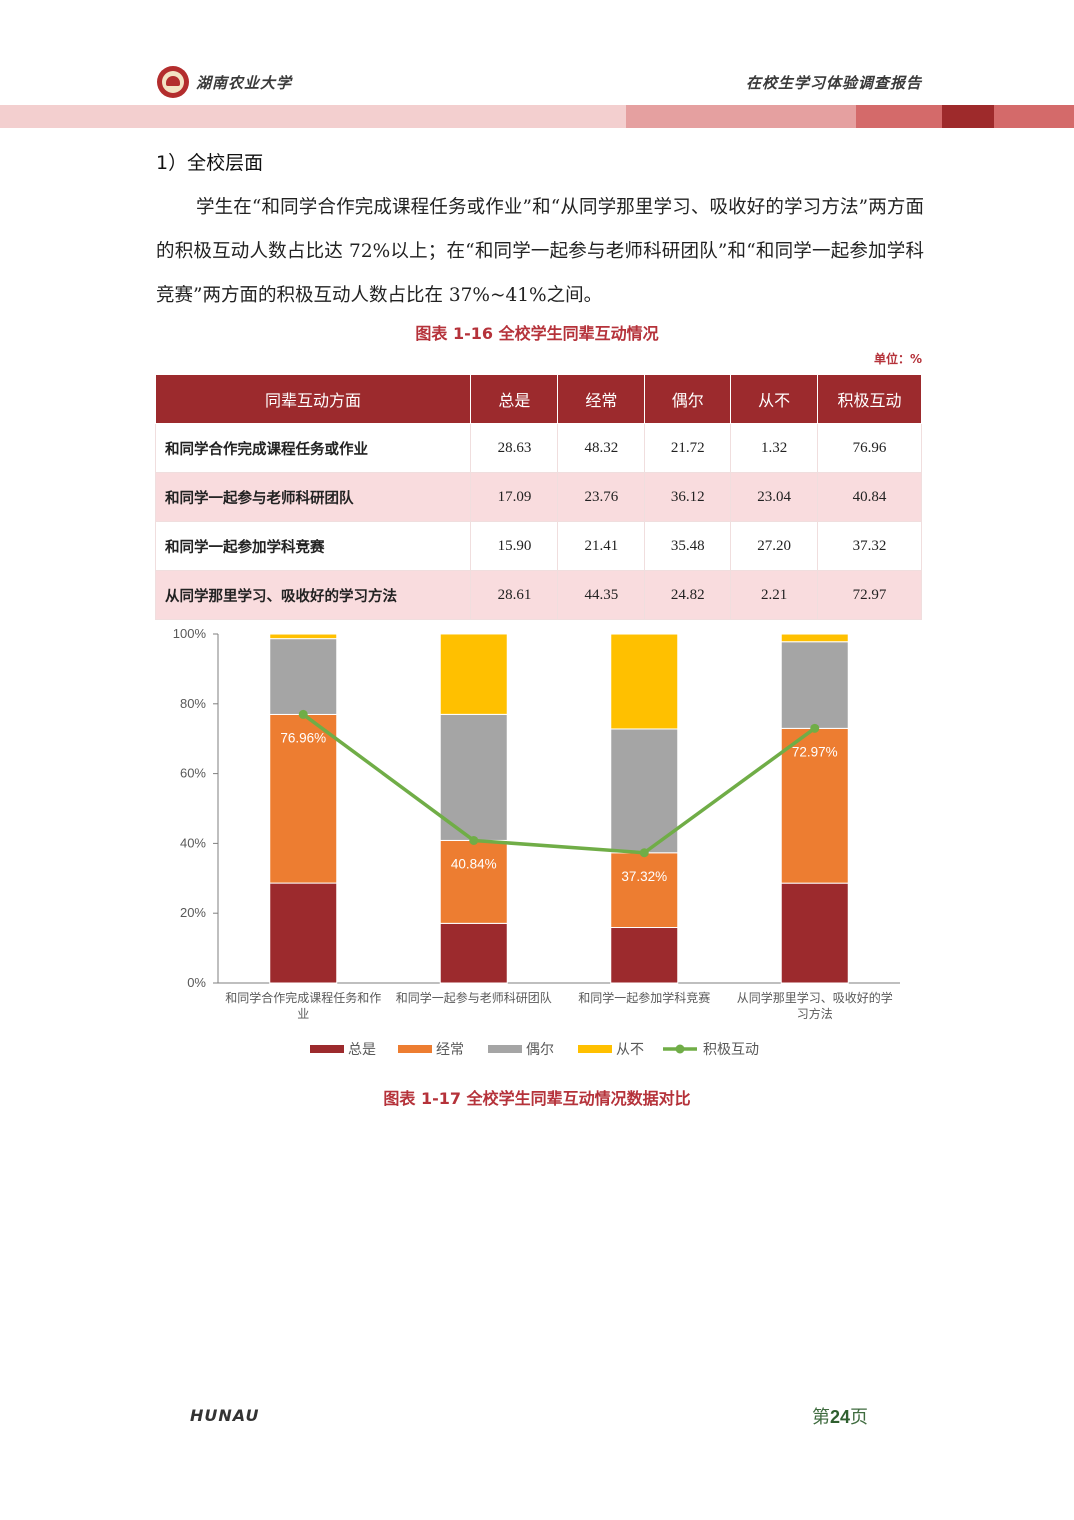  What do you see at coordinates (859, 1417) in the screenshot?
I see `page-suffix: 页` at bounding box center [859, 1417].